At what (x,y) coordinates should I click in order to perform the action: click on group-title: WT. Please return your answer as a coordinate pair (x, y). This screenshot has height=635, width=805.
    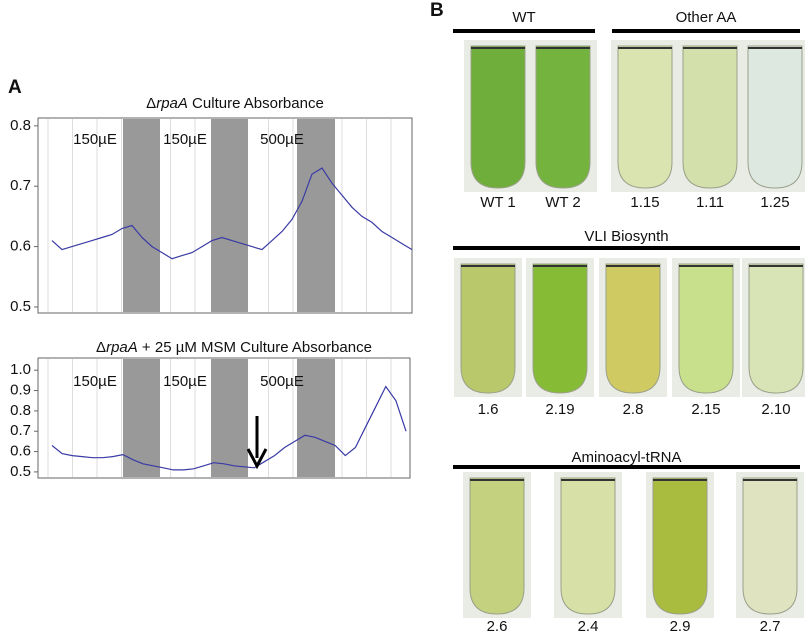
    Looking at the image, I should click on (523, 17).